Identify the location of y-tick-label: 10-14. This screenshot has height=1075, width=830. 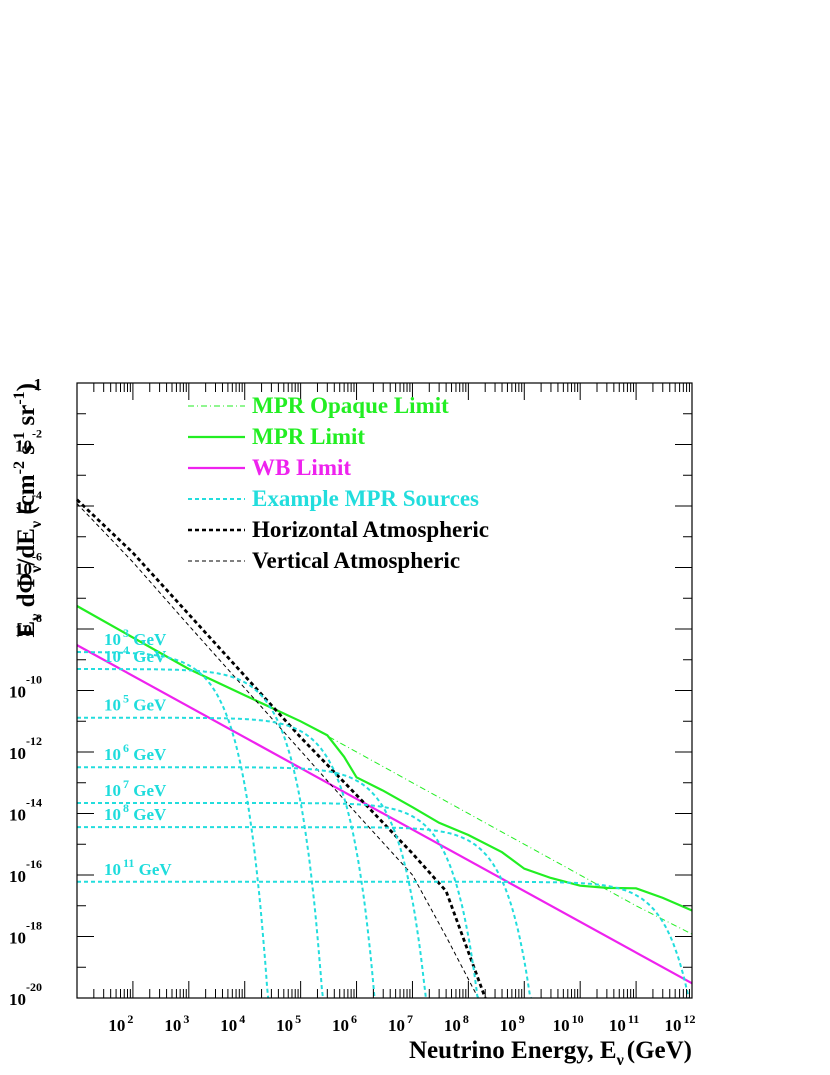
(25, 810).